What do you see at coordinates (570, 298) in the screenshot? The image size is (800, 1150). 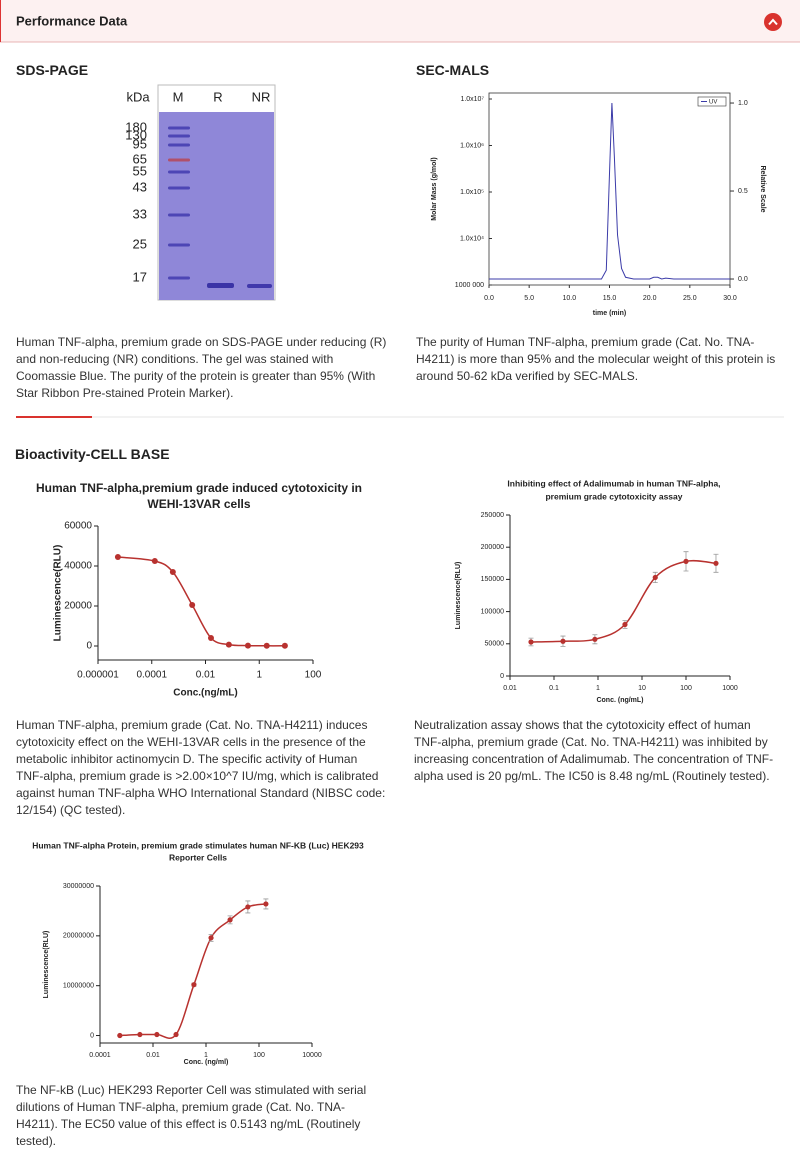 I see `x-tick-label: 10.0` at bounding box center [570, 298].